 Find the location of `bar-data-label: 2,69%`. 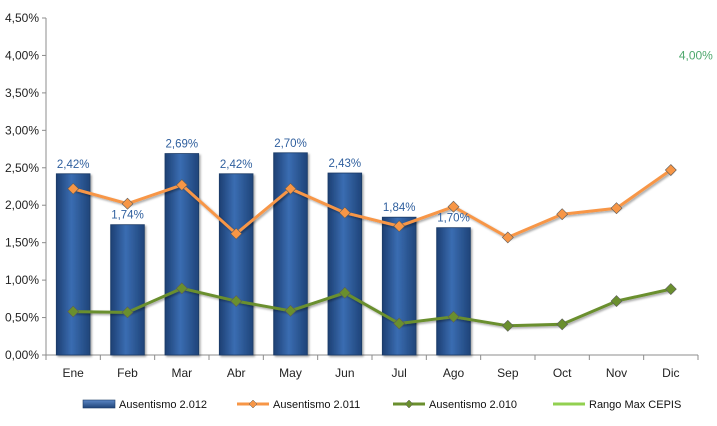

bar-data-label: 2,69% is located at coordinates (182, 145).